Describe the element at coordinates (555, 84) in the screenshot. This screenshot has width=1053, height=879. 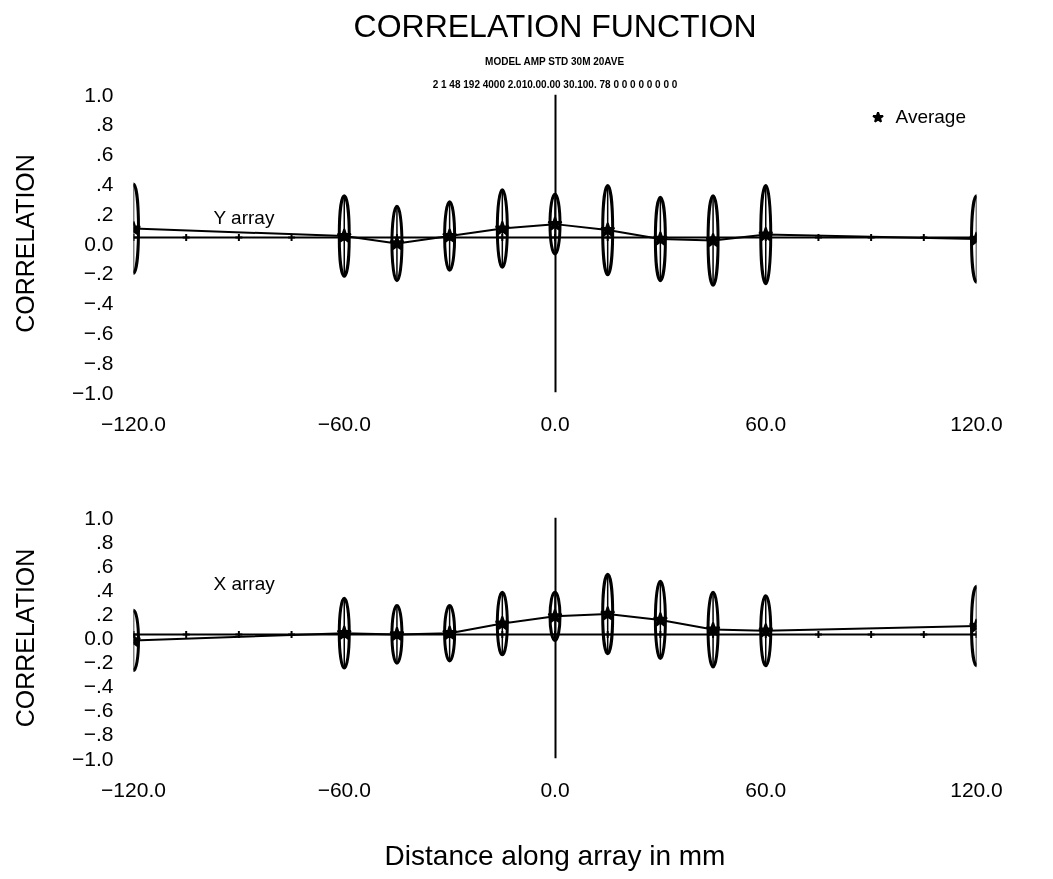
I see `text: 2 1 48 192 4000 2.010.00.00 30.100. 78 0 0 0 0 0 0 0 0` at that location.